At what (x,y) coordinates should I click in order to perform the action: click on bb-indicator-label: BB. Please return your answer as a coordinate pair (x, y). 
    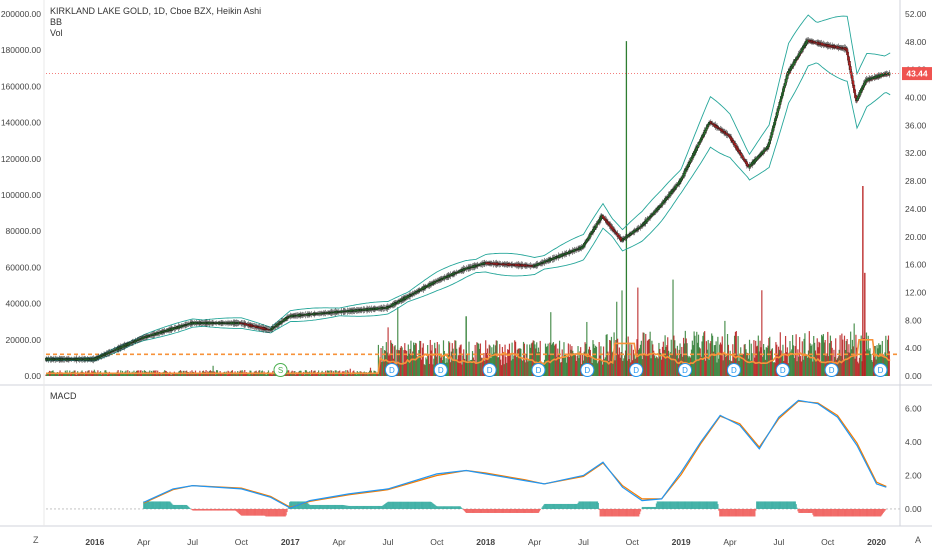
    Looking at the image, I should click on (56, 22).